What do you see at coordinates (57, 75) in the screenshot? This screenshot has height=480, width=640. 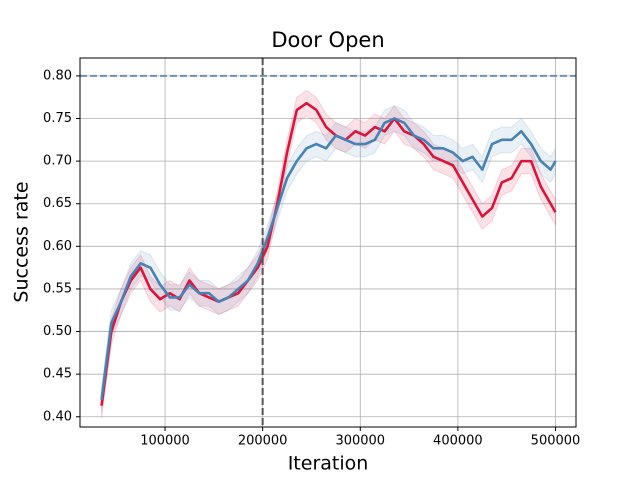 I see `y-tick-label: 0.80` at bounding box center [57, 75].